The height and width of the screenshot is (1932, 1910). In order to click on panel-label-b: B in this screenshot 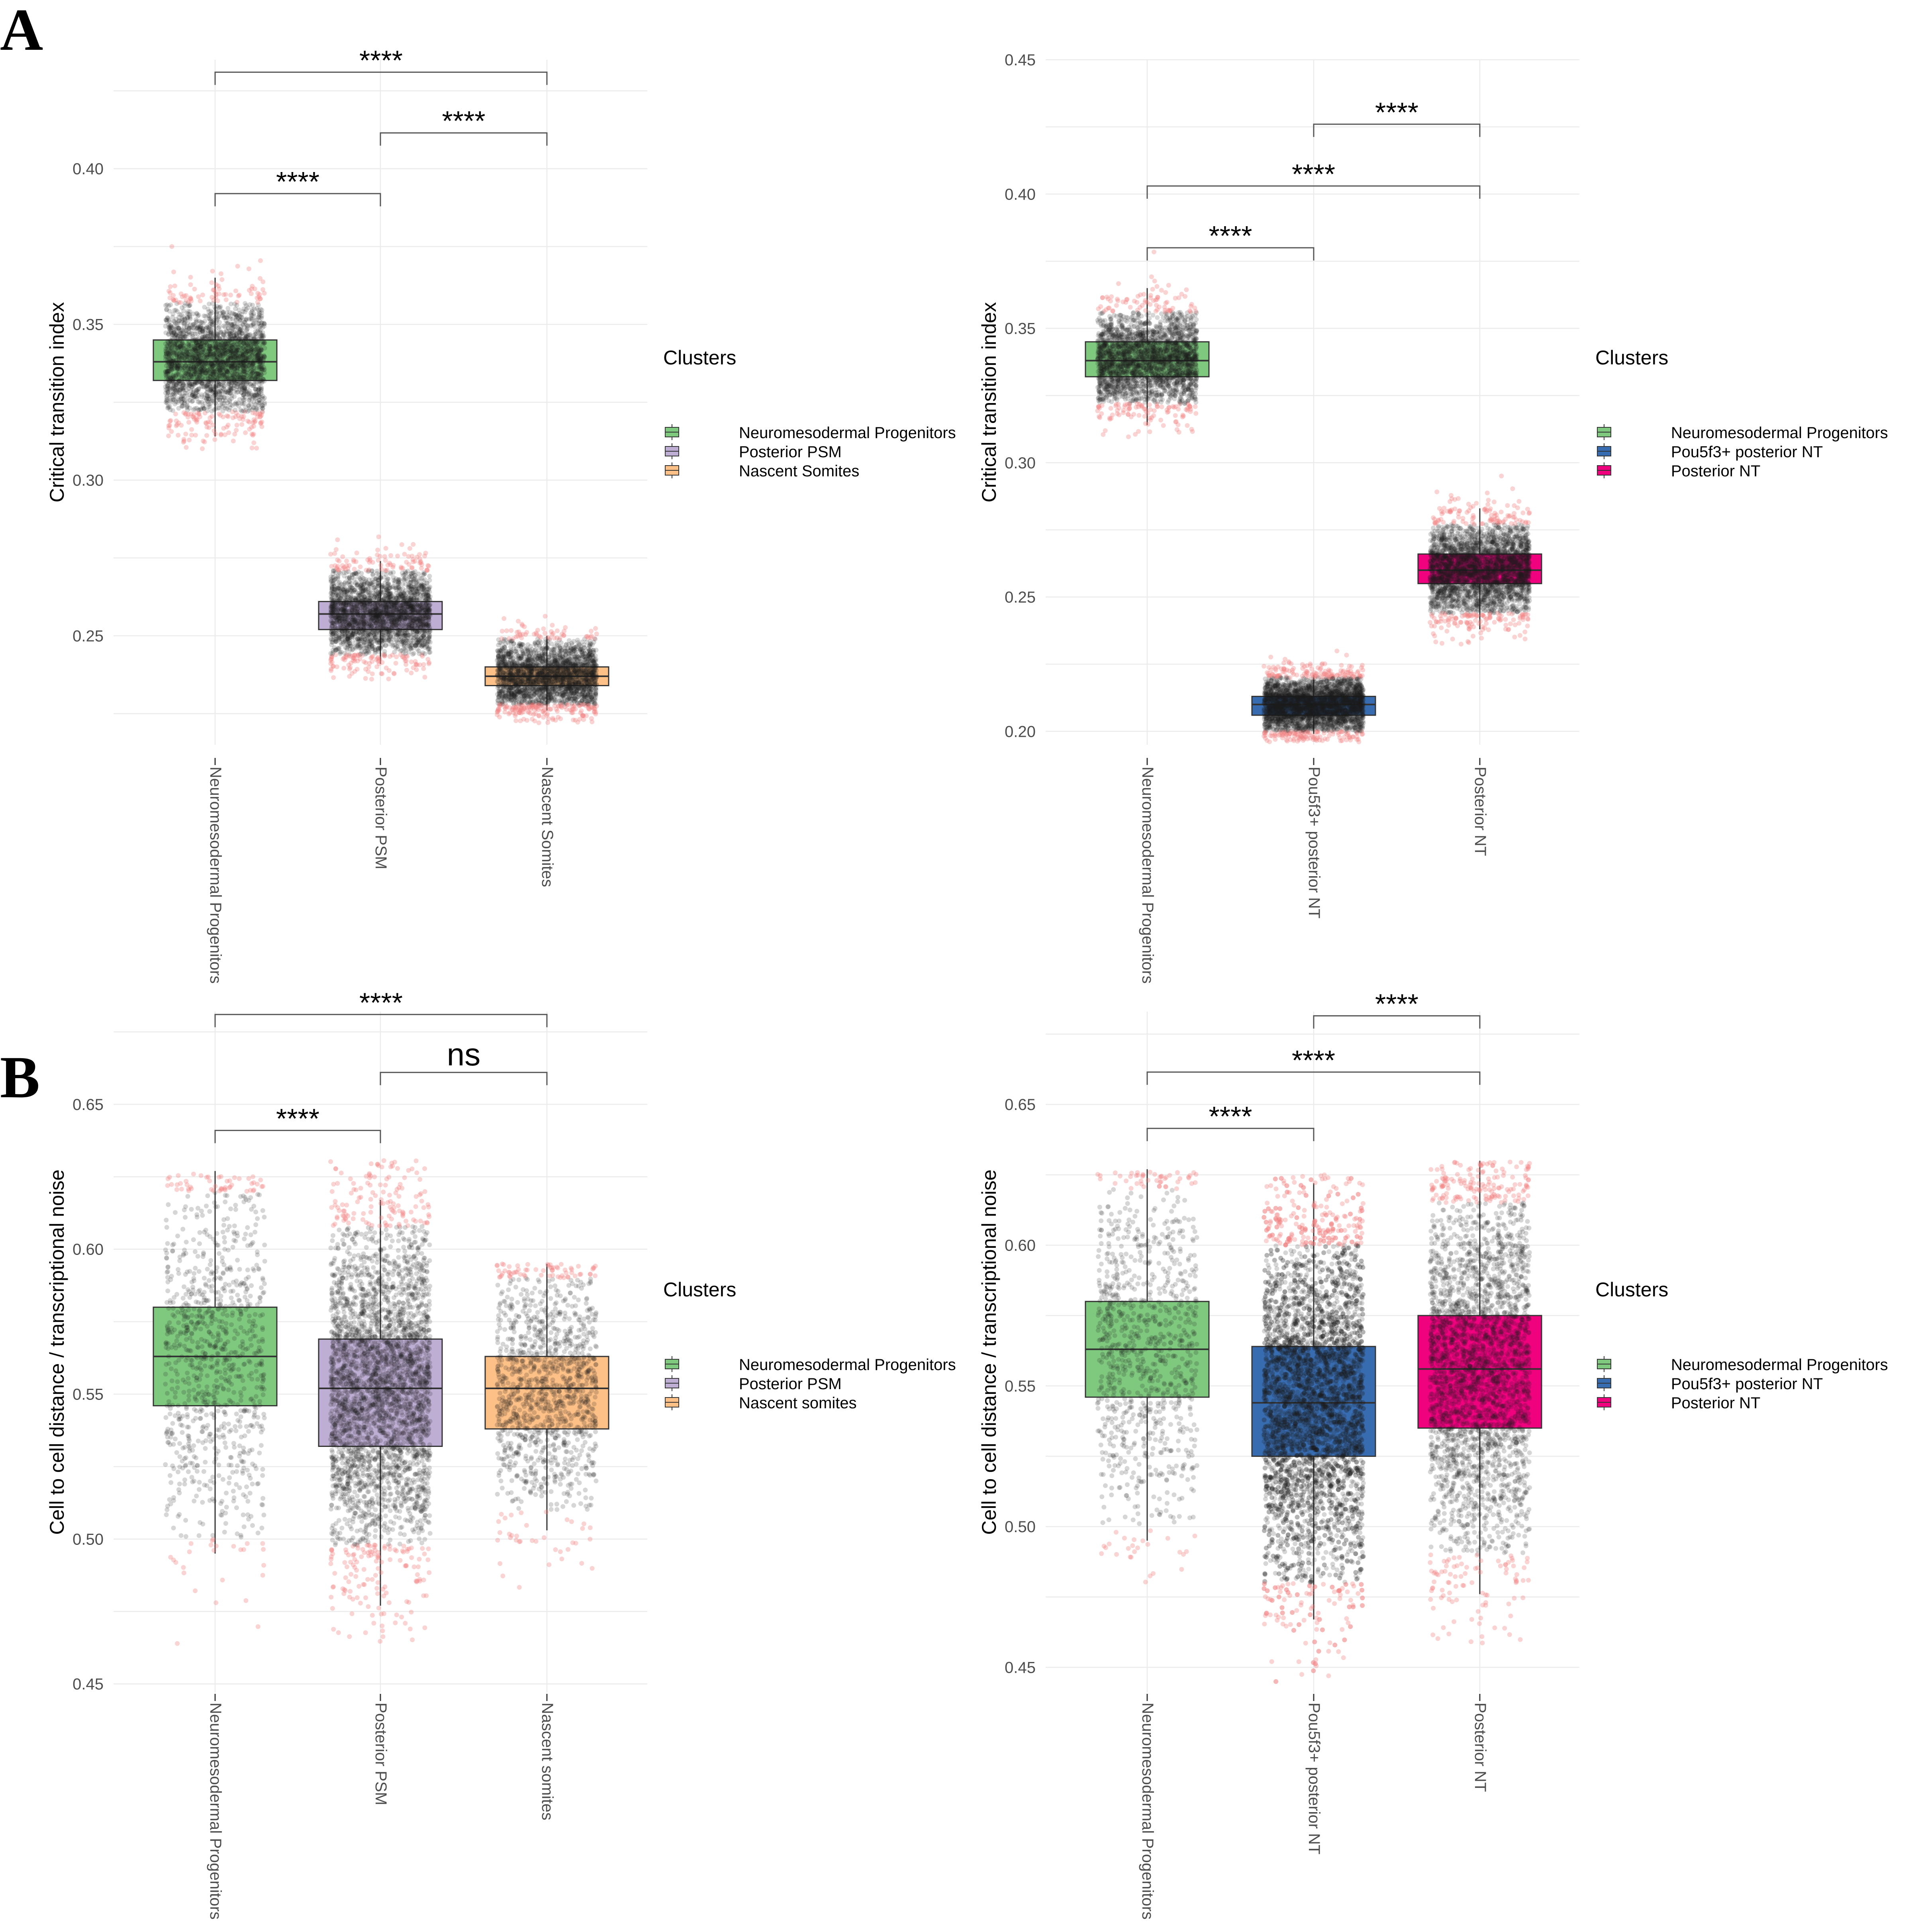, I will do `click(20, 1077)`.